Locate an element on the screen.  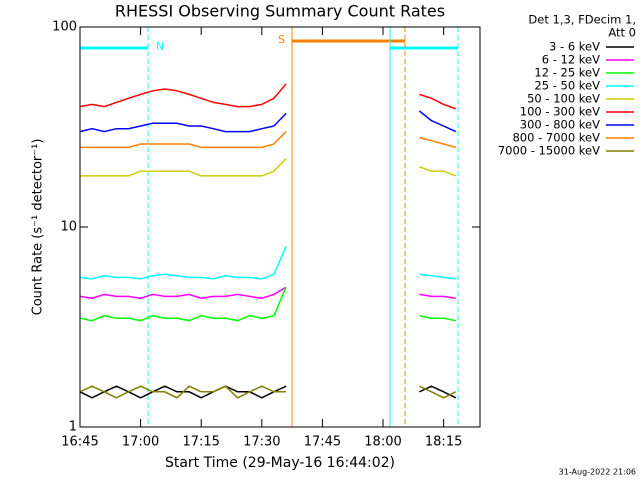
y-tick-label: 1 is located at coordinates (73, 427).